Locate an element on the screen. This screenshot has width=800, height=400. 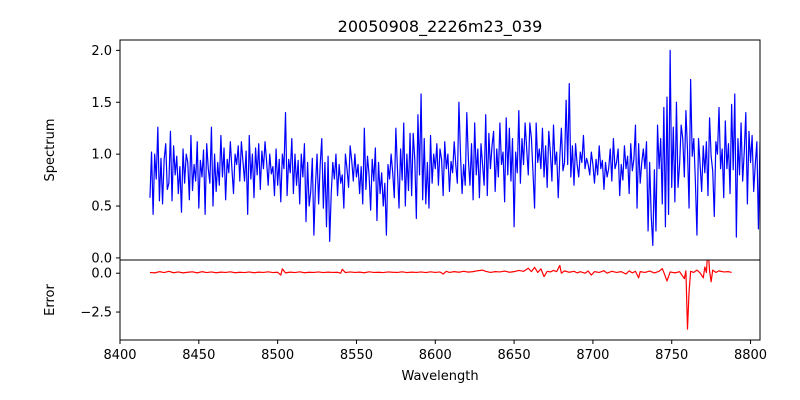
error-ytick-label: 0.0 is located at coordinates (101, 274).